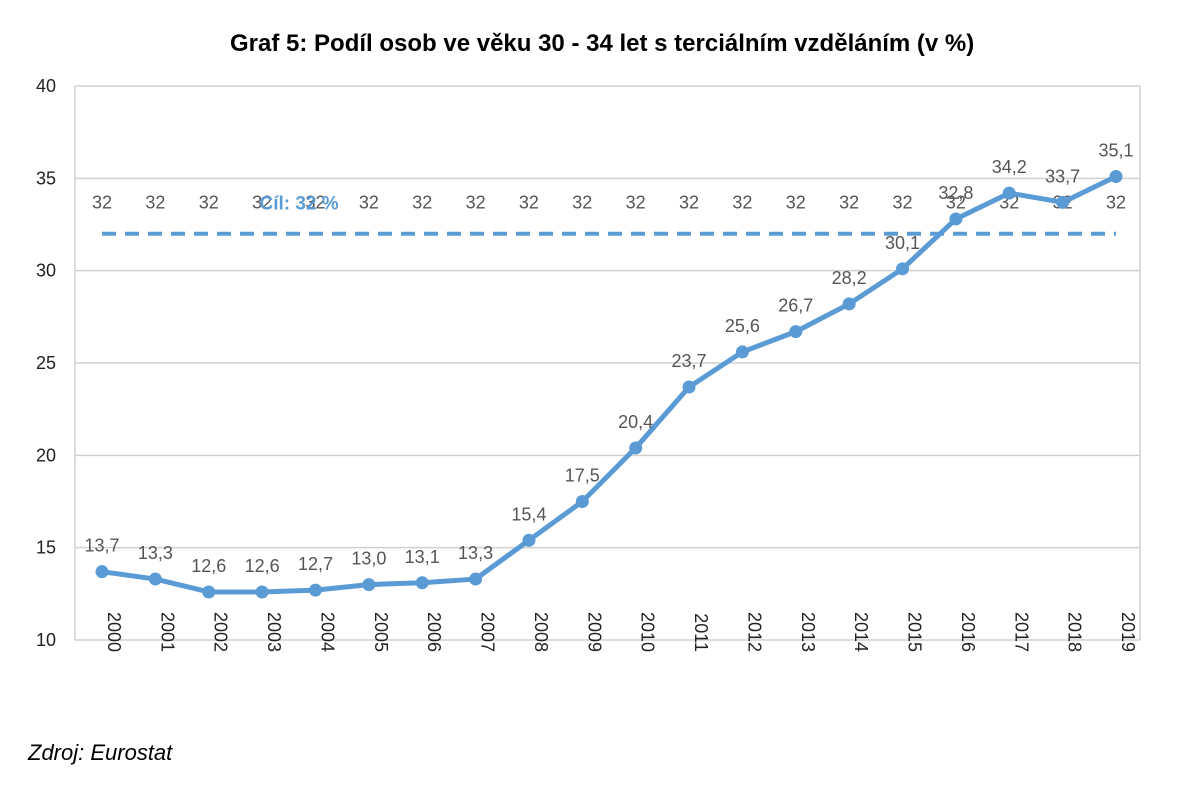  Describe the element at coordinates (1009, 167) in the screenshot. I see `data-label: 34,2` at that location.